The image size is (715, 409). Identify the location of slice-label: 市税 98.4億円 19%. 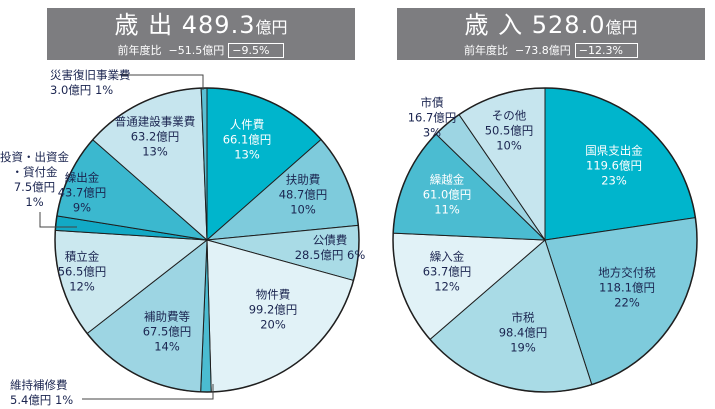
(523, 333).